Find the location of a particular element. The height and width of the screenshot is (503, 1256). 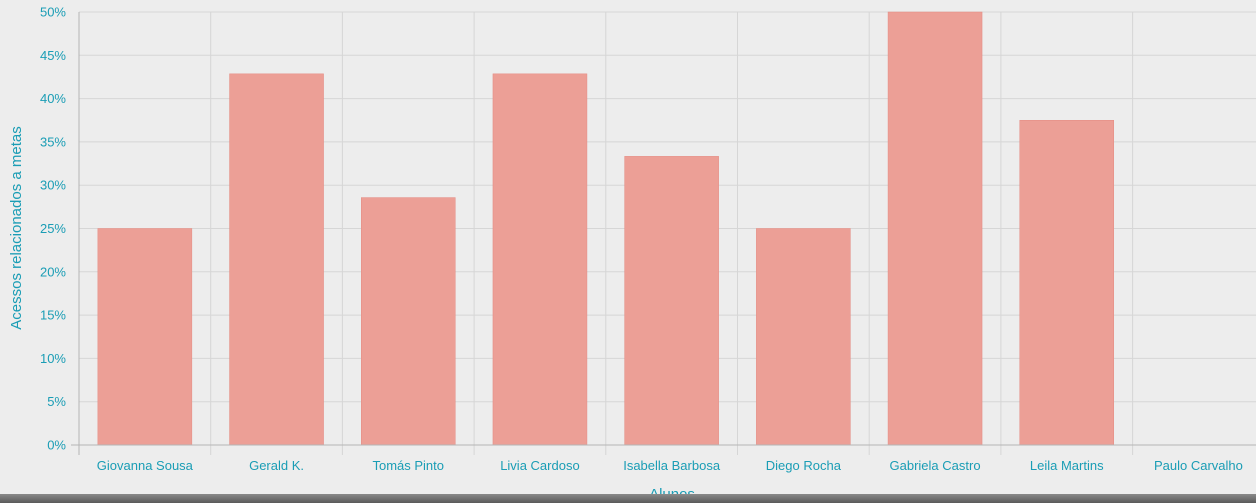

y-tick-label: 50% is located at coordinates (53, 12).